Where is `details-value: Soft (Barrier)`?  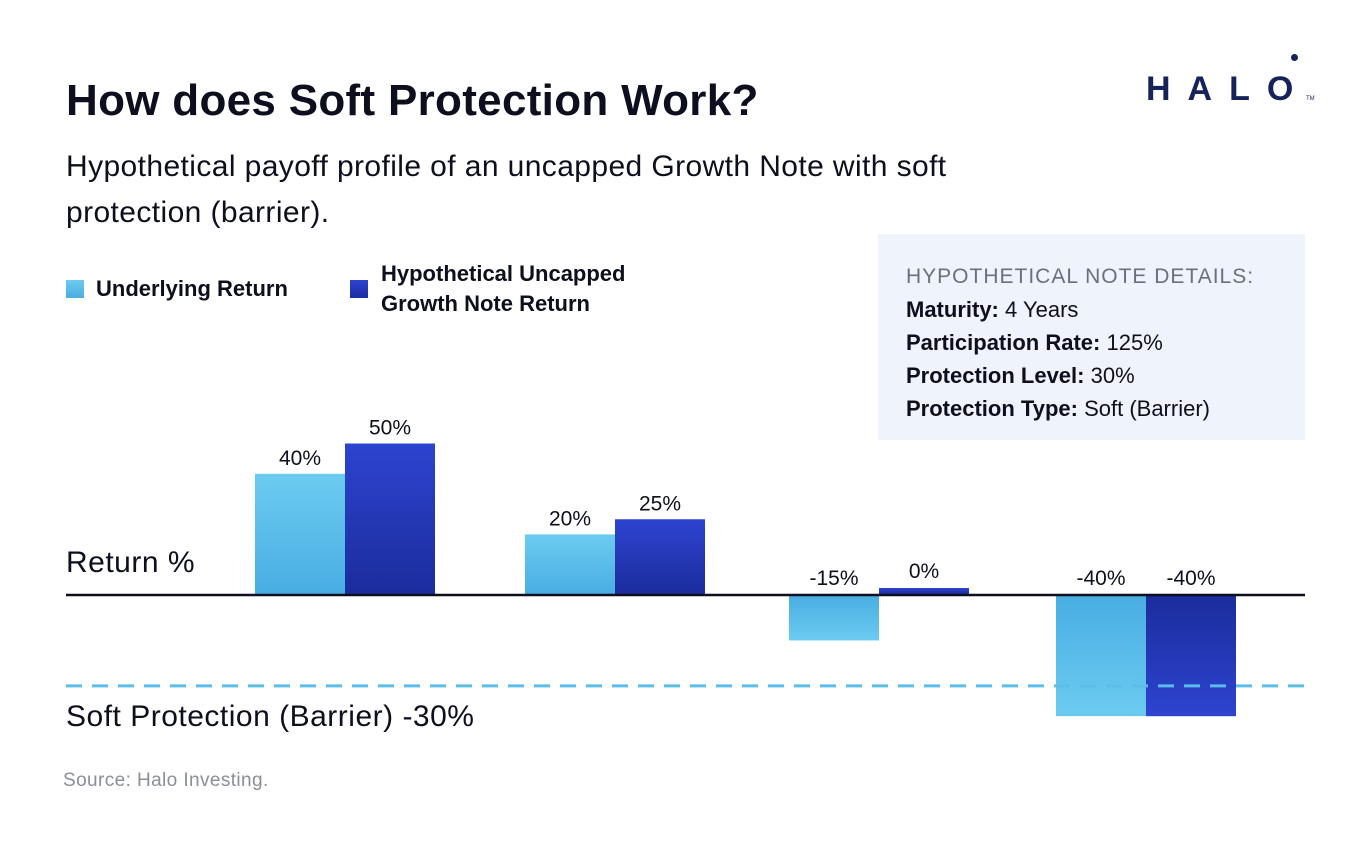 details-value: Soft (Barrier) is located at coordinates (1147, 408).